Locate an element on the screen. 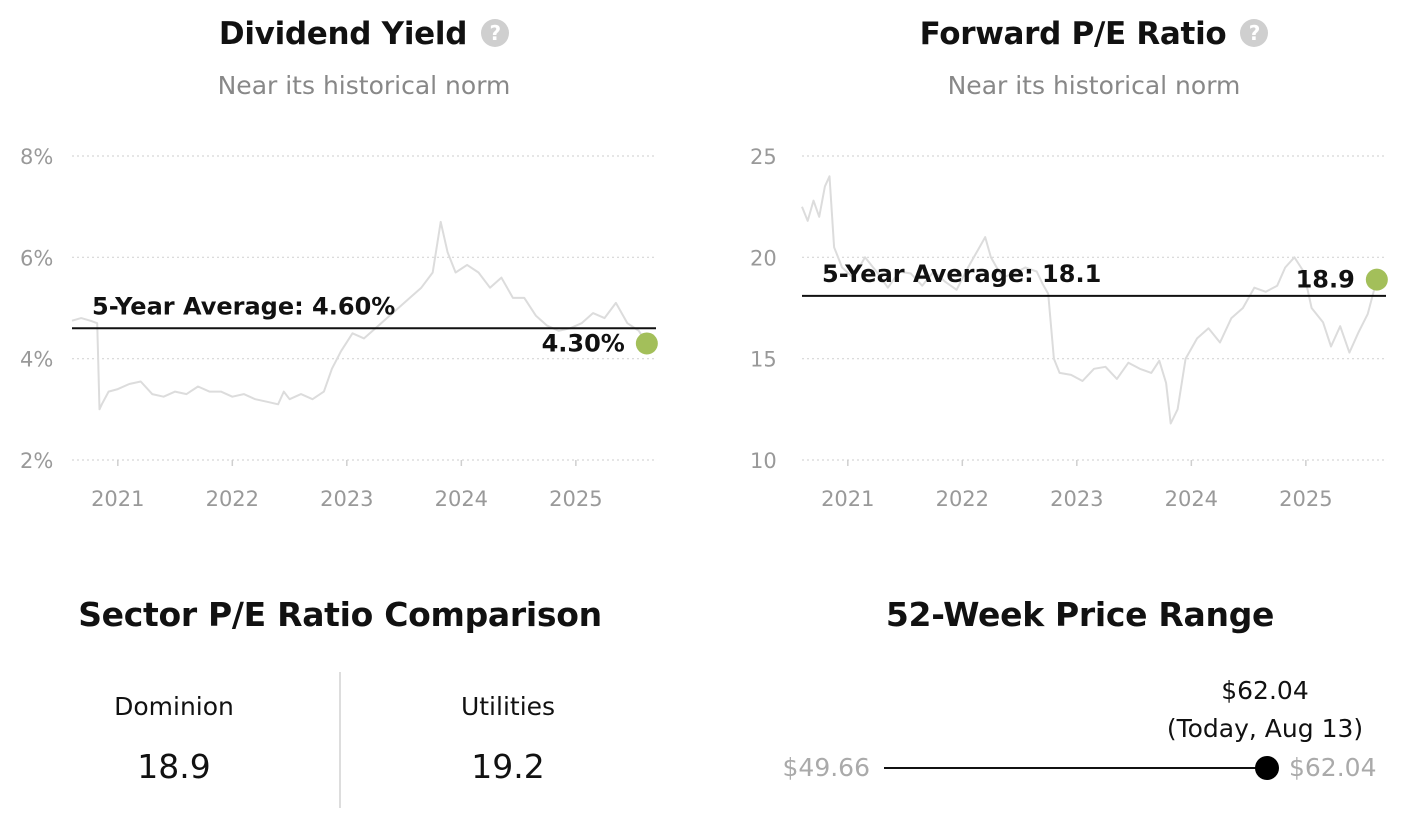  y-tick-label: 6% is located at coordinates (36, 258).